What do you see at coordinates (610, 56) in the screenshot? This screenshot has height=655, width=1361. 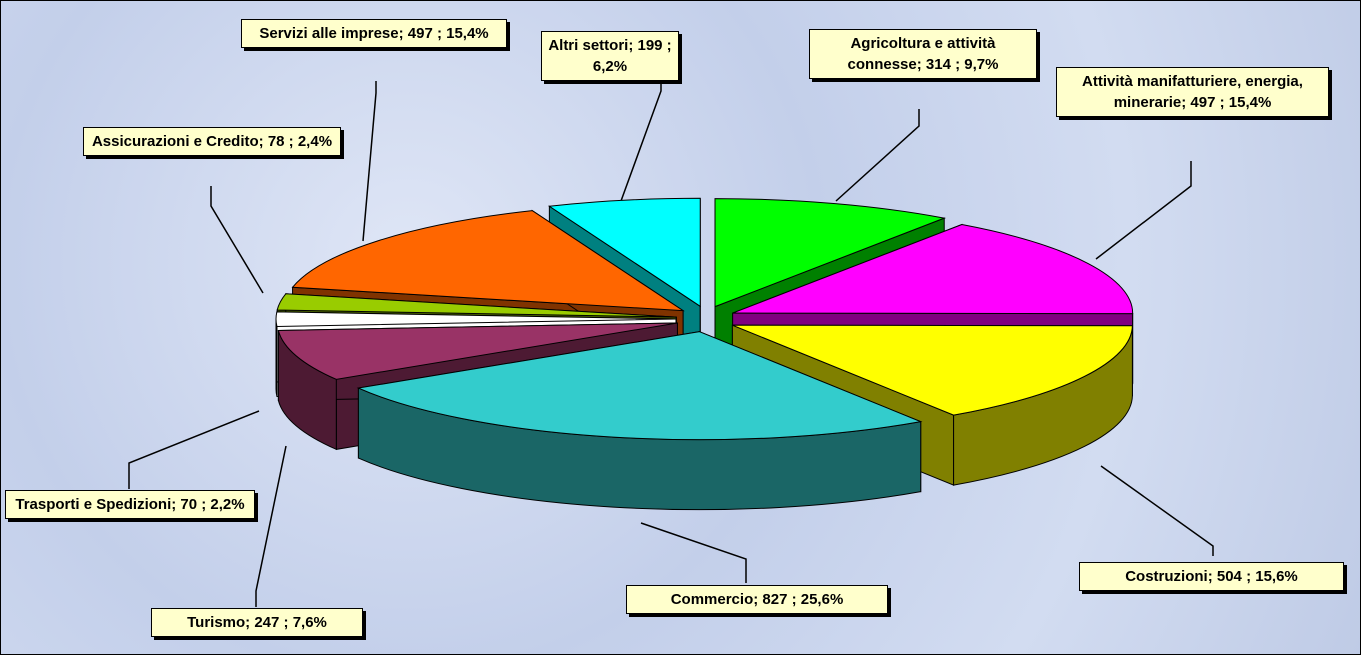 I see `data-label: Altri settori; 199 ; 6,2%` at bounding box center [610, 56].